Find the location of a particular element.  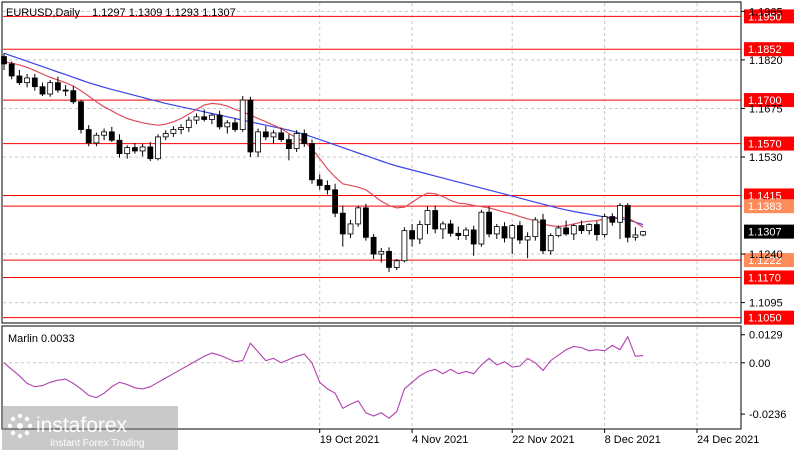

level-label: 1.1050 is located at coordinates (765, 319).